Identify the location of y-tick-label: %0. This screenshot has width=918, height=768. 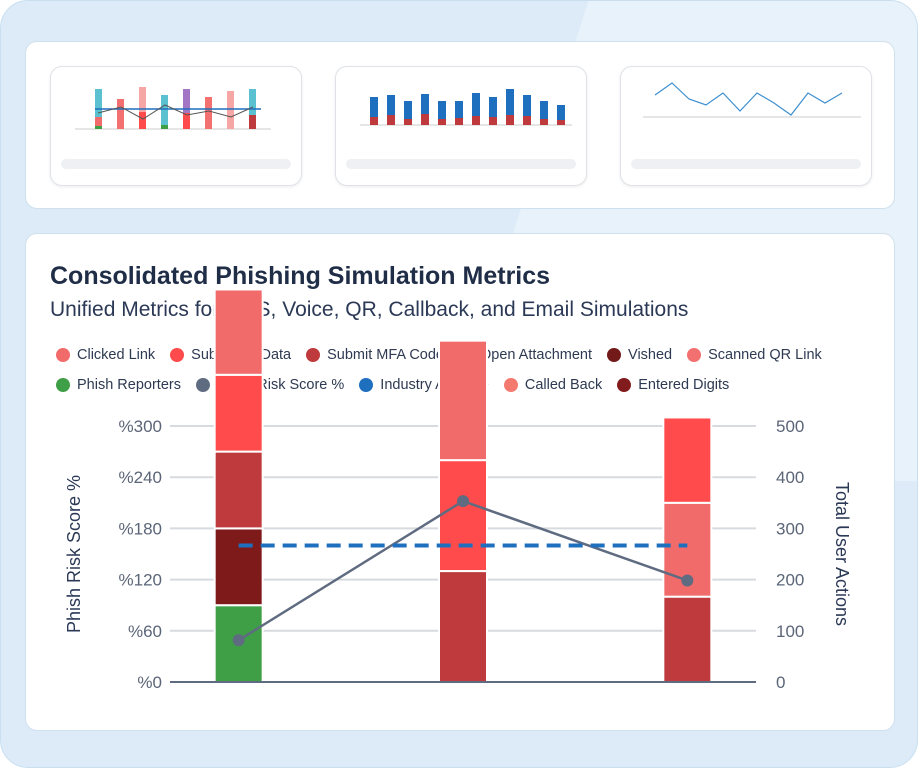
(149, 682).